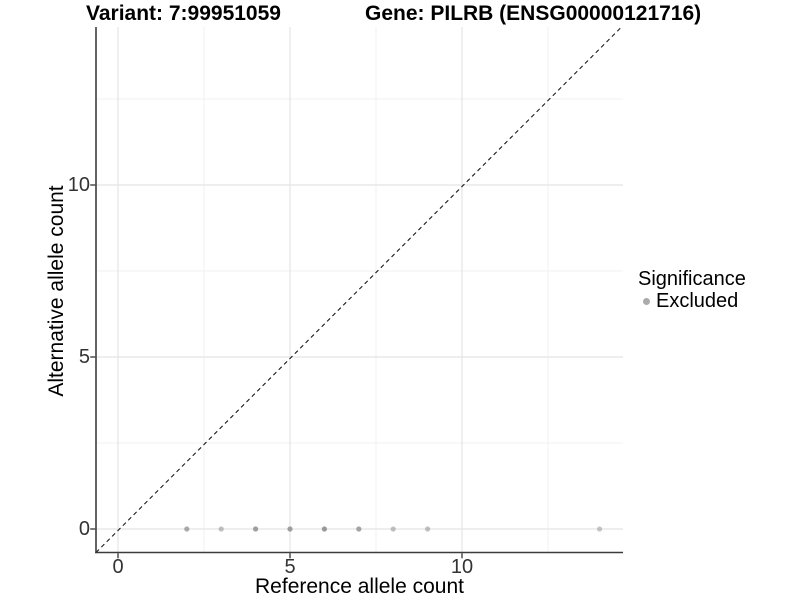  I want to click on plot-title-variant: Variant: 7:99951059, so click(183, 13).